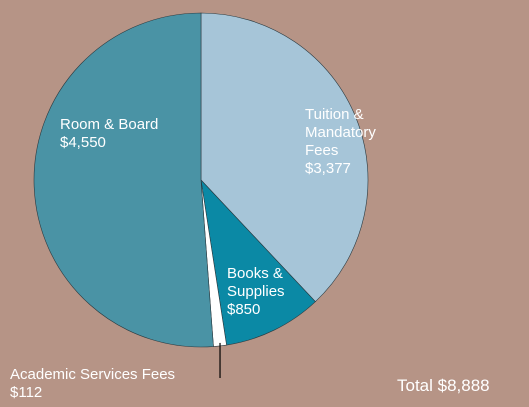  What do you see at coordinates (328, 168) in the screenshot?
I see `value-label: $3,377` at bounding box center [328, 168].